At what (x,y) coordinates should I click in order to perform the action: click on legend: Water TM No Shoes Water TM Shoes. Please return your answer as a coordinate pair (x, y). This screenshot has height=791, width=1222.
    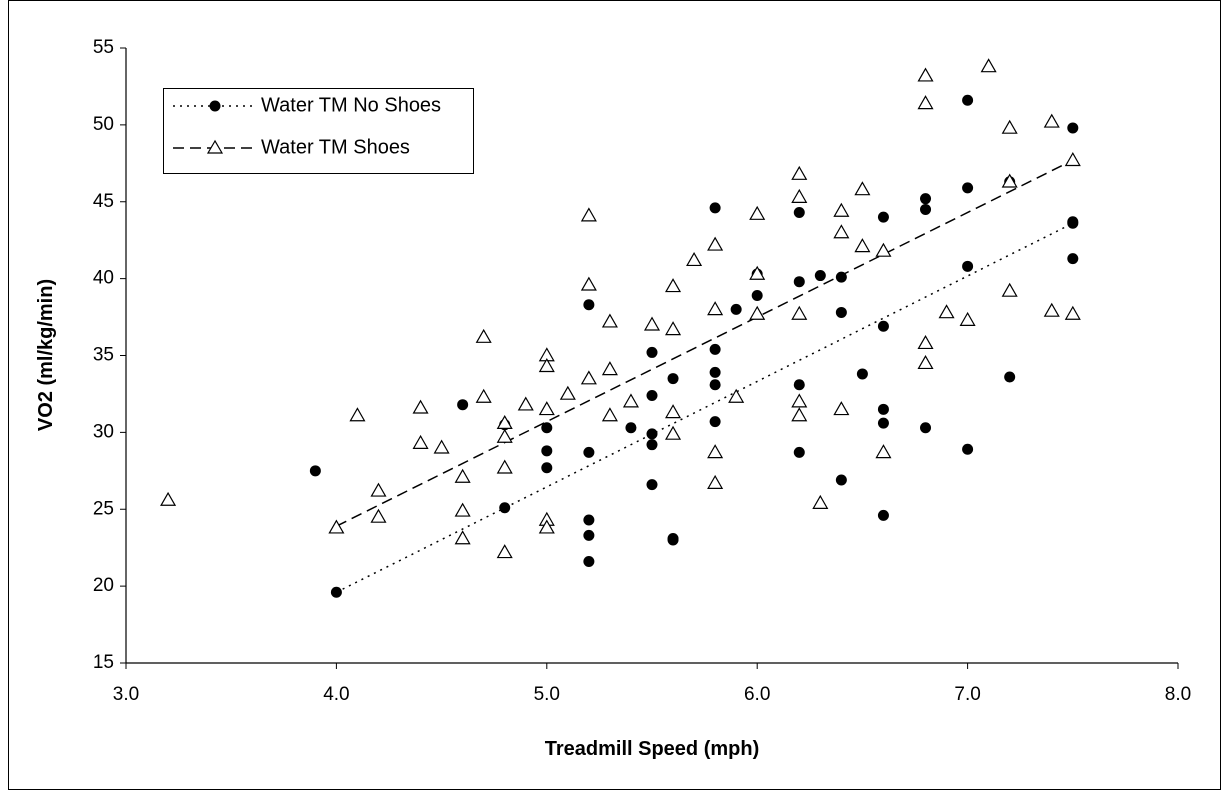
    Looking at the image, I should click on (318, 131).